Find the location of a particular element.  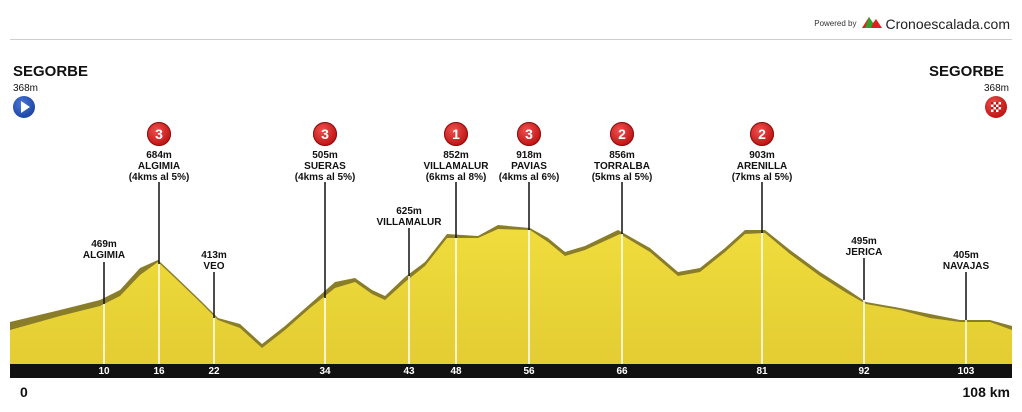

waypoint-altitude: 413m is located at coordinates (214, 255).